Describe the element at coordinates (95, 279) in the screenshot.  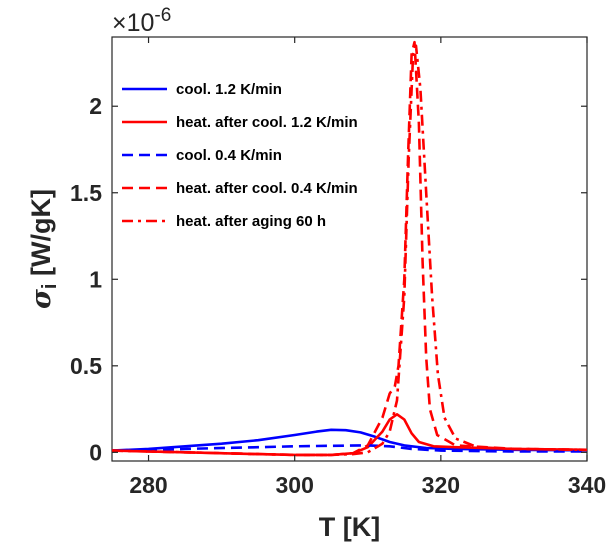
I see `y-tick-label: 1` at that location.